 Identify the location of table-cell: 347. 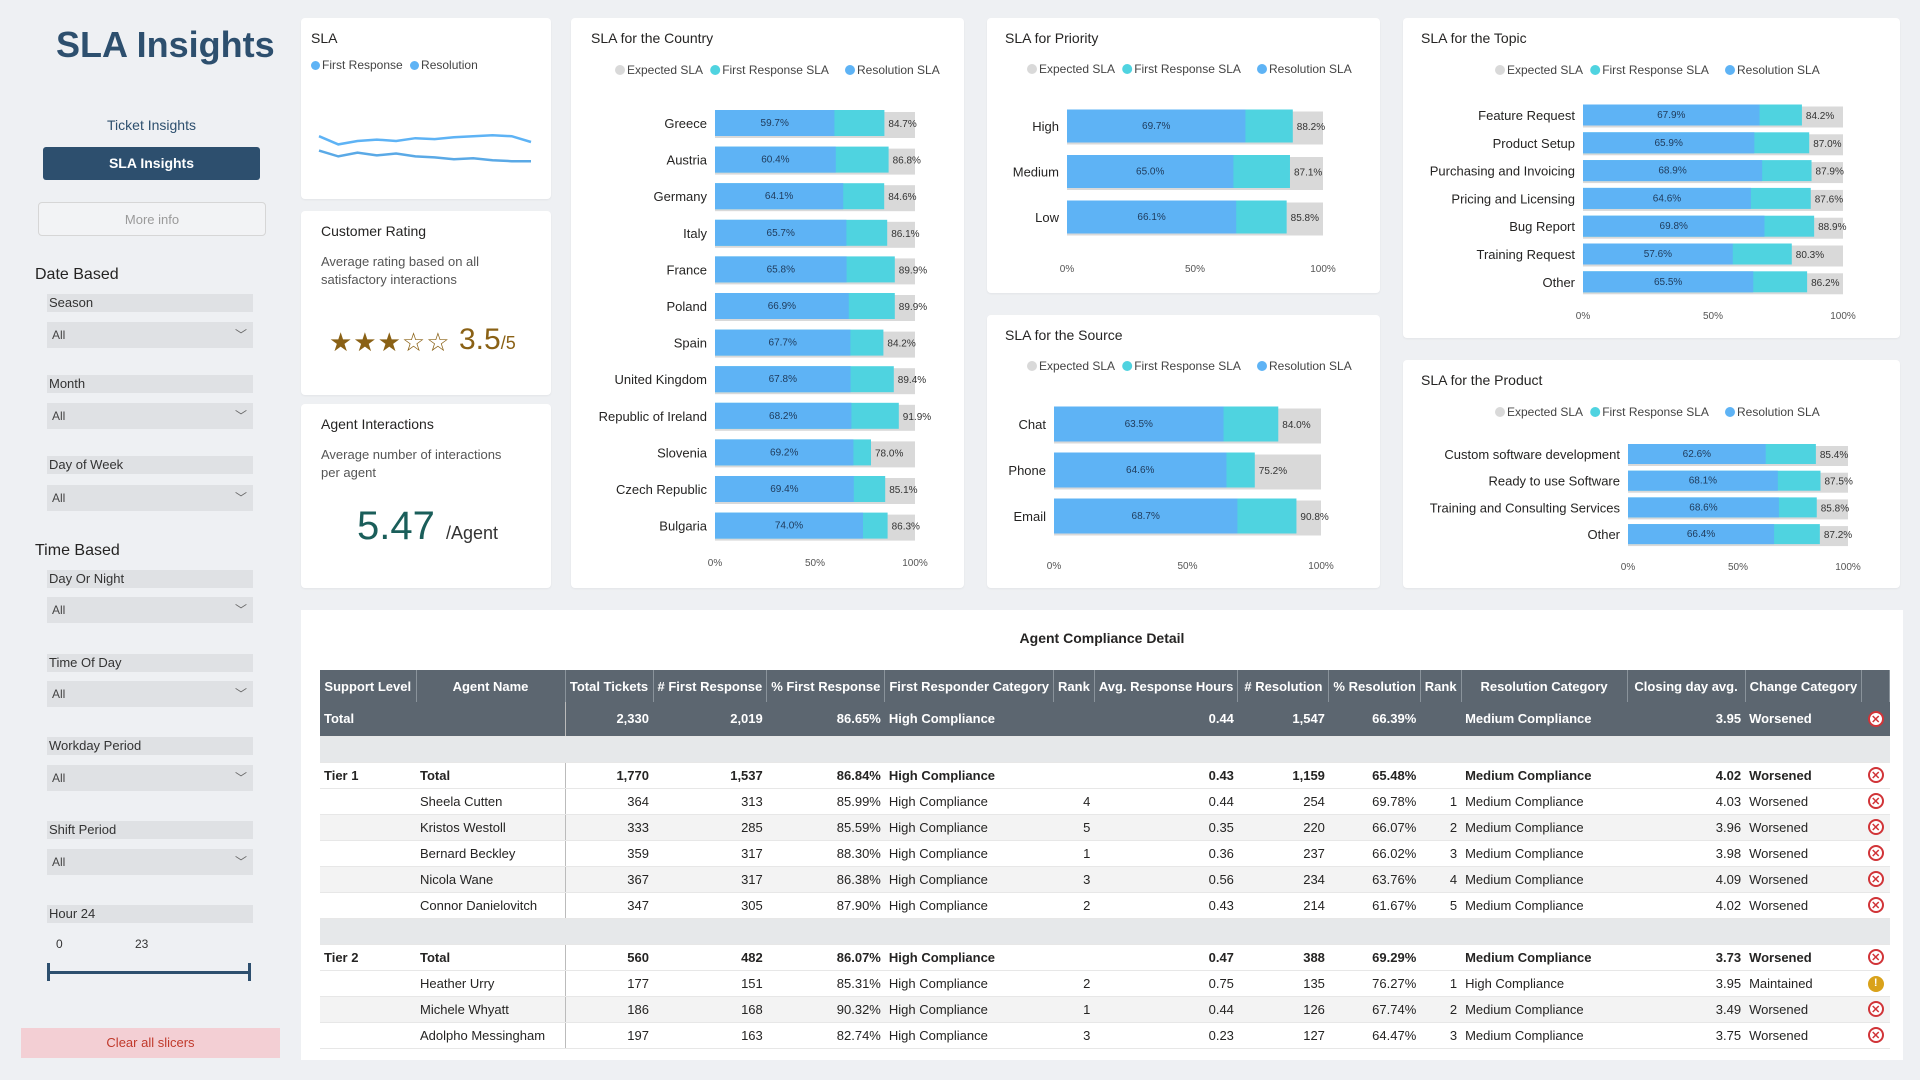
(608, 905).